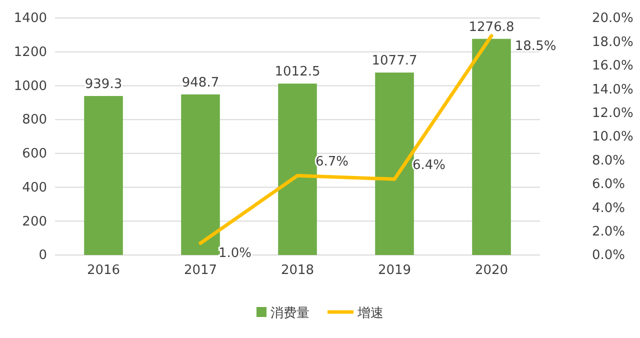 Image resolution: width=640 pixels, height=338 pixels. Describe the element at coordinates (613, 90) in the screenshot. I see `y2-tick-label: 14.0%` at that location.